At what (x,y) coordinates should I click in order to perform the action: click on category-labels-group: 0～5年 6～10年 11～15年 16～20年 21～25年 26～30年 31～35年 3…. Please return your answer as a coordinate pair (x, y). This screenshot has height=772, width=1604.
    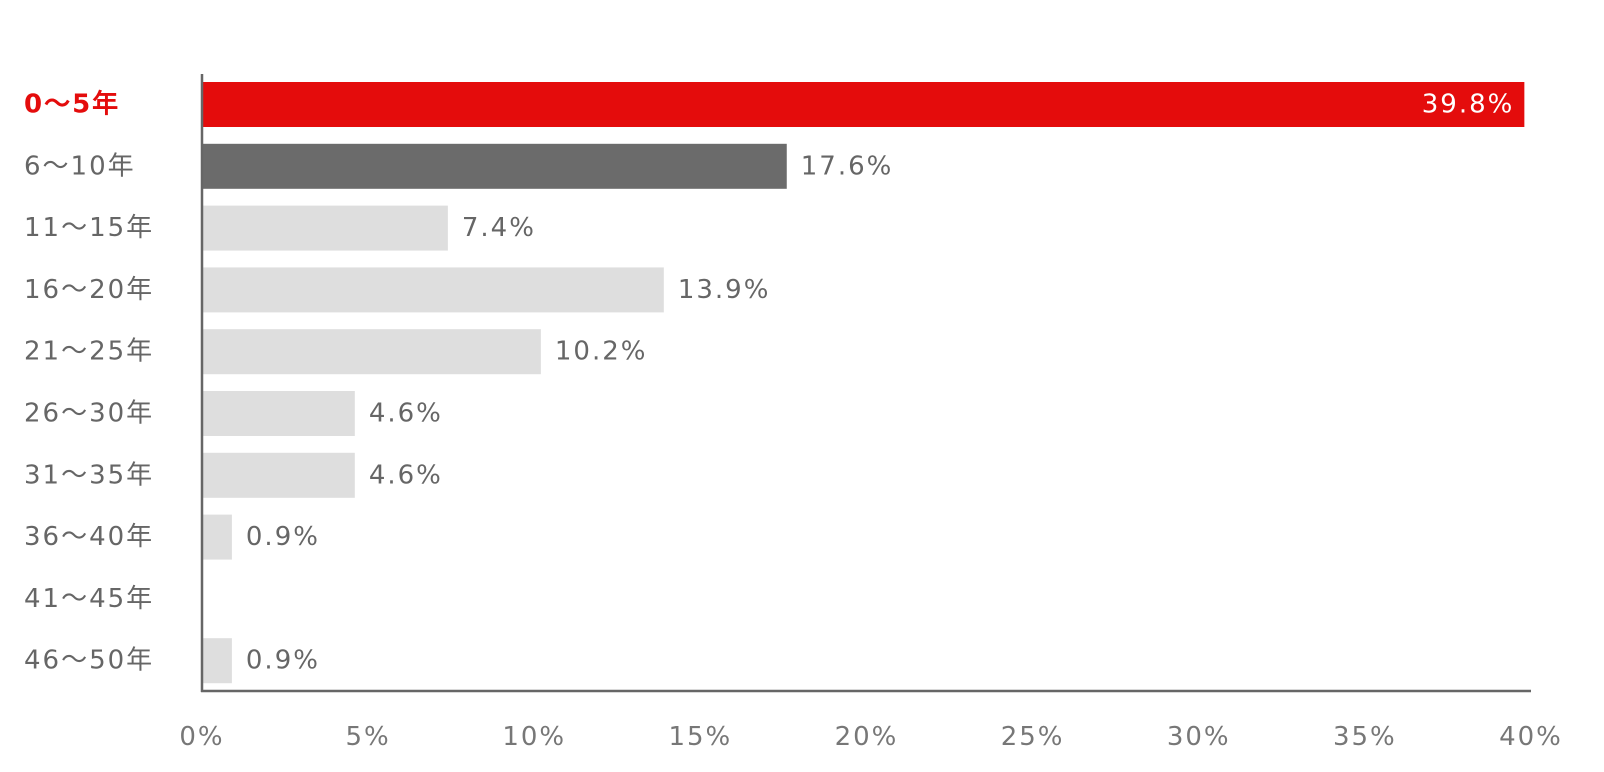
    Looking at the image, I should click on (89, 382).